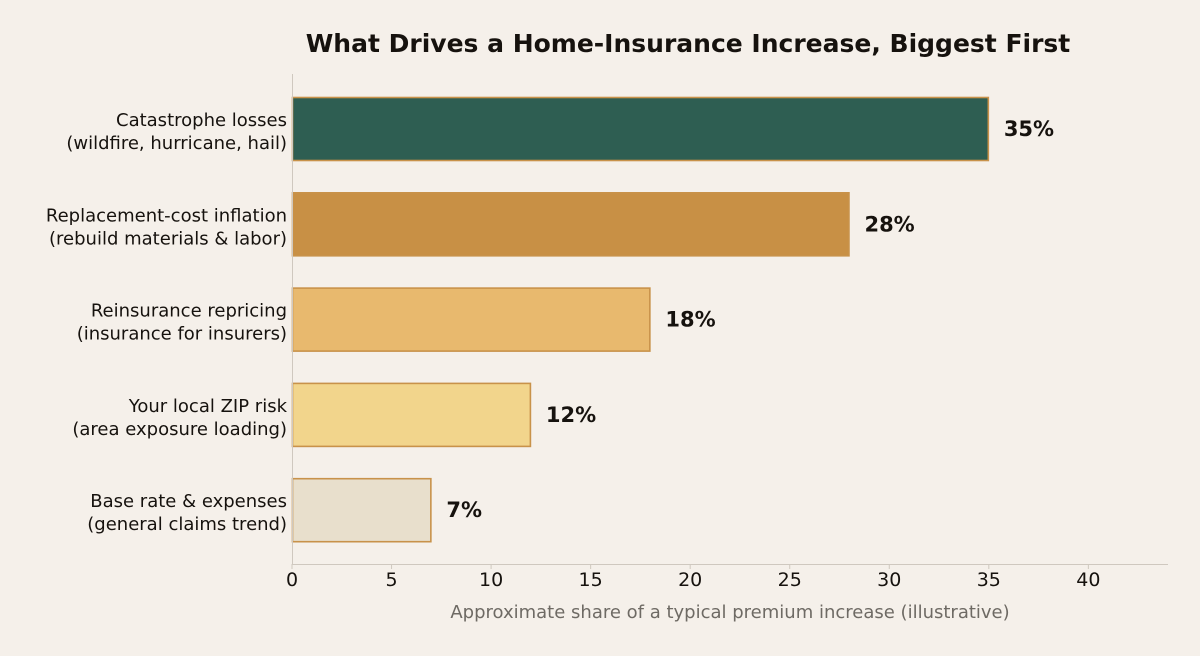  Describe the element at coordinates (168, 238) in the screenshot. I see `category-label-2-line2: (rebuild materials & labor)` at that location.